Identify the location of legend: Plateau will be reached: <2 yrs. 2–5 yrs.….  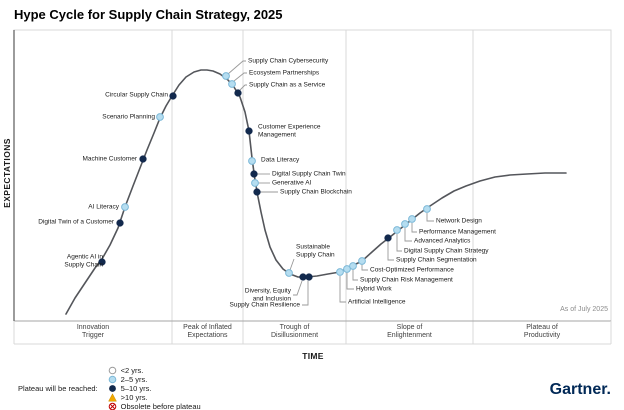
(116, 388).